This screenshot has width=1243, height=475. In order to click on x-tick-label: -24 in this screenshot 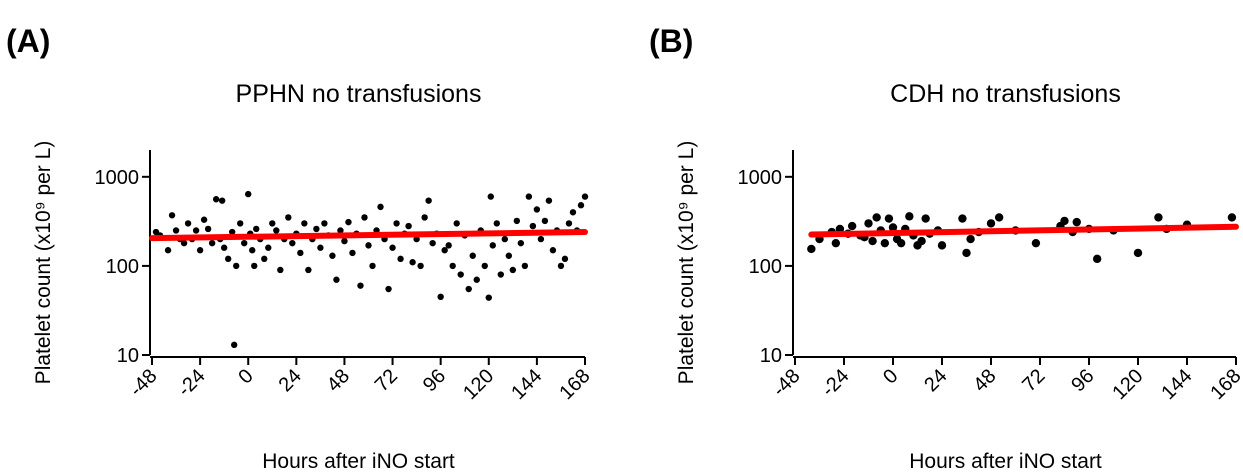, I will do `click(192, 383)`.